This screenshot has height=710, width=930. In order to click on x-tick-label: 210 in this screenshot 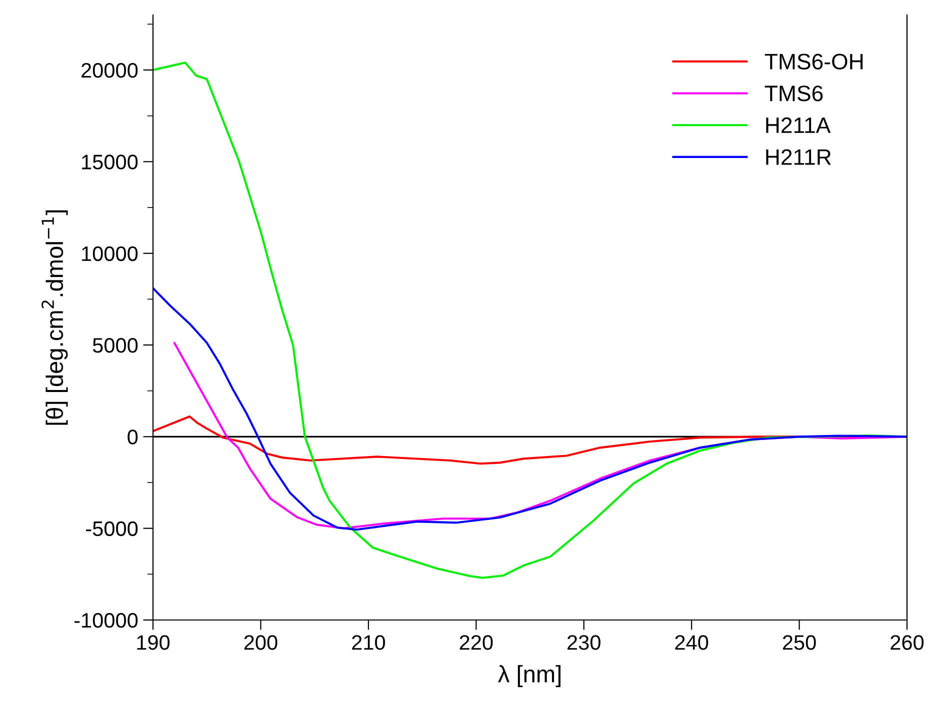, I will do `click(368, 642)`.